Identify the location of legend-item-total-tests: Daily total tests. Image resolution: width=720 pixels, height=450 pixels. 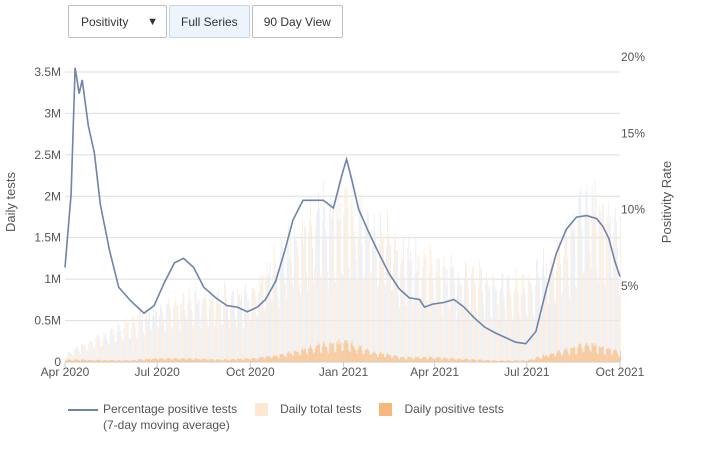
(308, 409).